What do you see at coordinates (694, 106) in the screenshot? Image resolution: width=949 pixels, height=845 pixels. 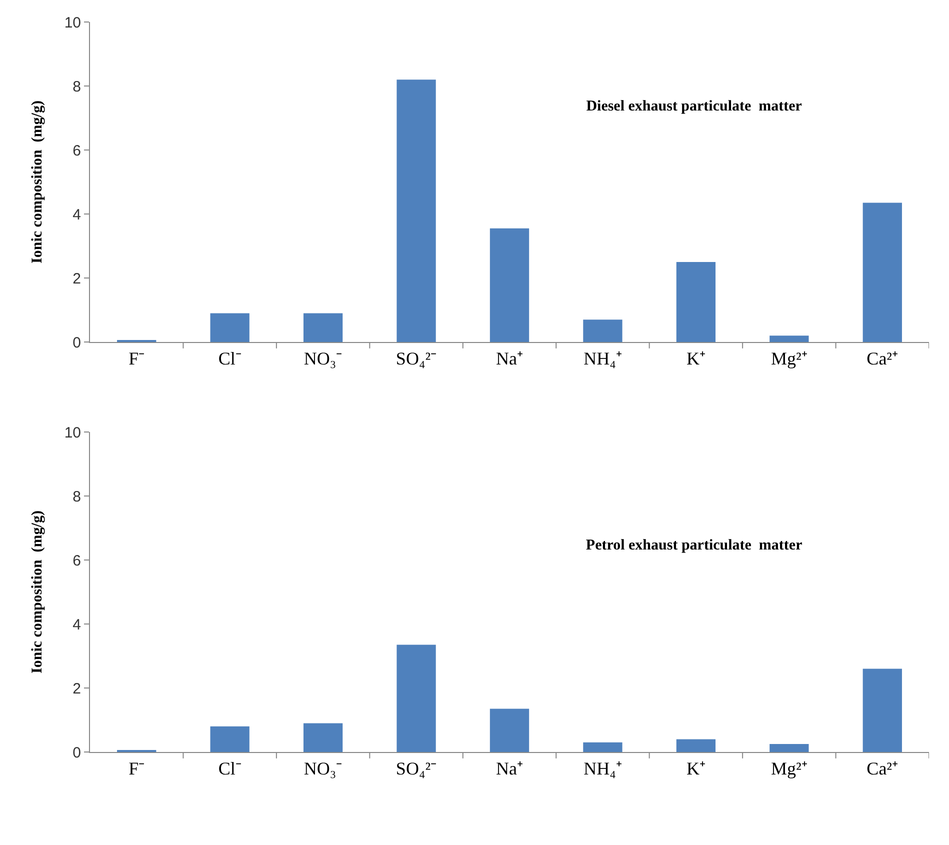 I see `text: Diesel exhaust particulate matter` at bounding box center [694, 106].